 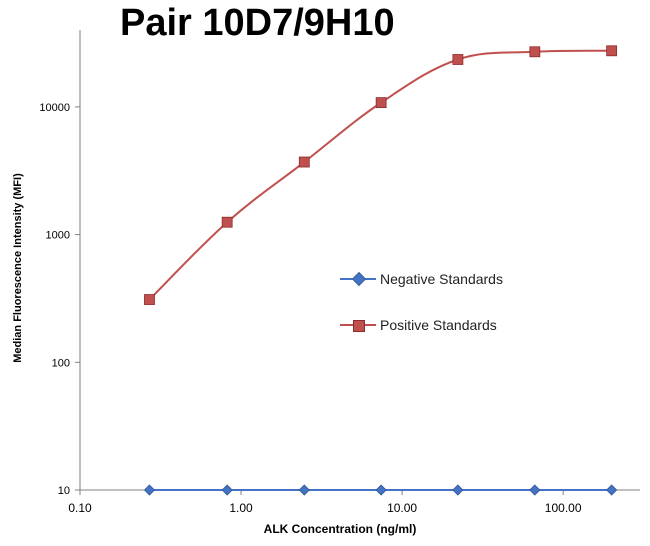 What do you see at coordinates (64, 491) in the screenshot?
I see `y-tick-label: 10` at bounding box center [64, 491].